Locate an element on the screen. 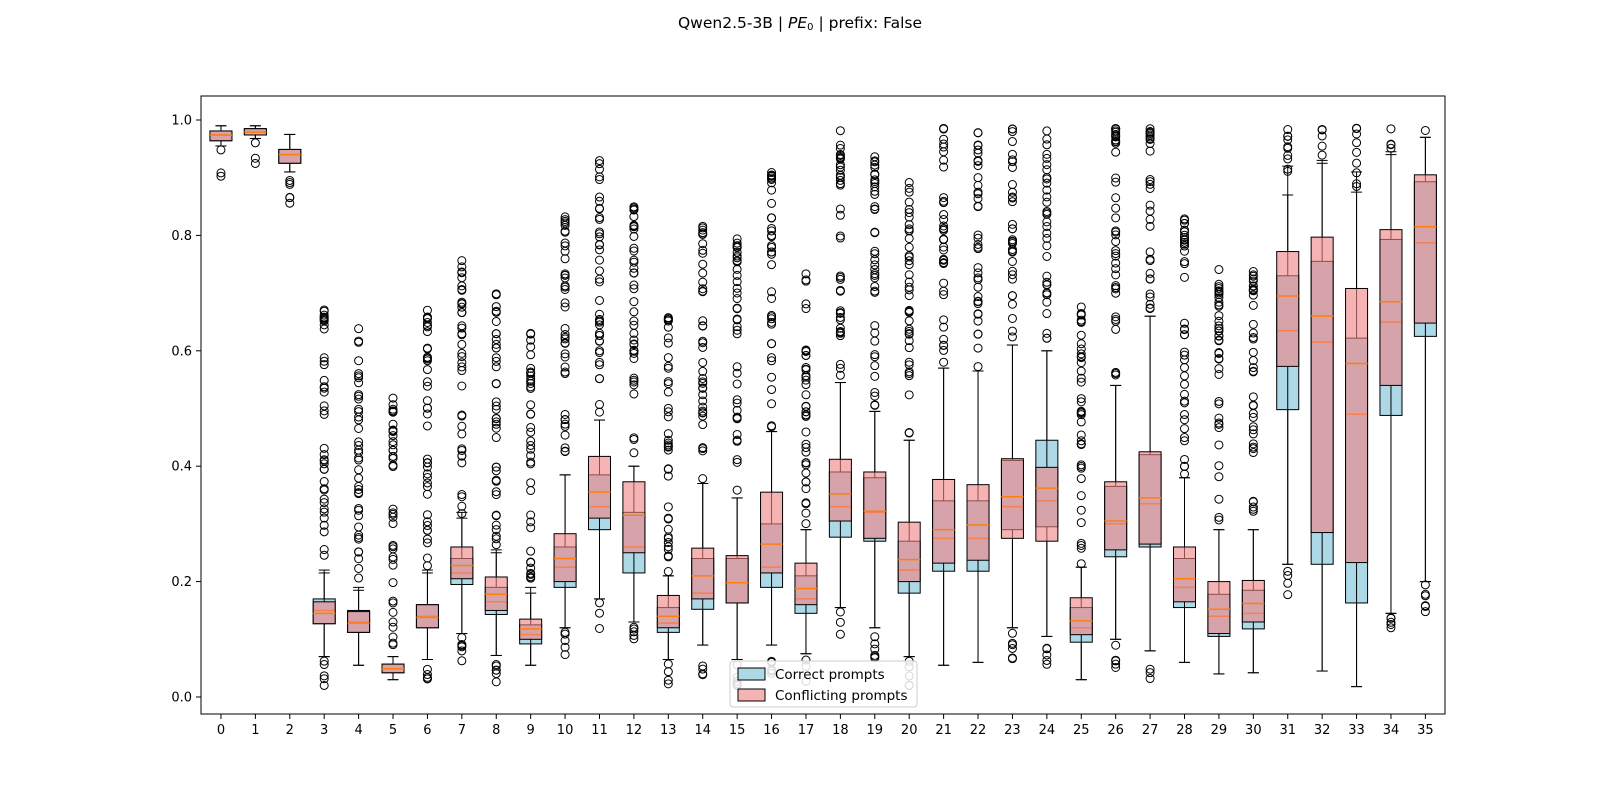  x-tick-label: 19 is located at coordinates (875, 730).